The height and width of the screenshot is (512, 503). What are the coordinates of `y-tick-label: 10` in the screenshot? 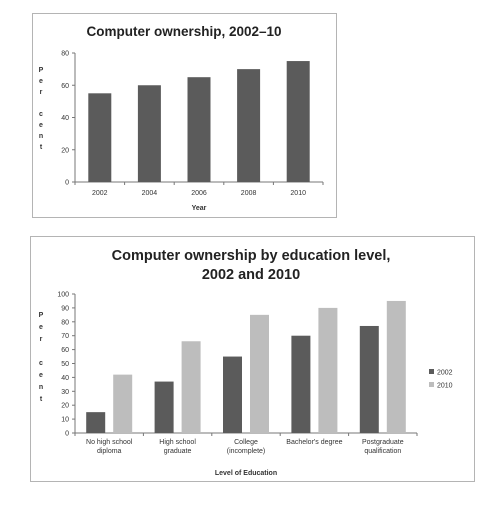 It's located at (65, 420).